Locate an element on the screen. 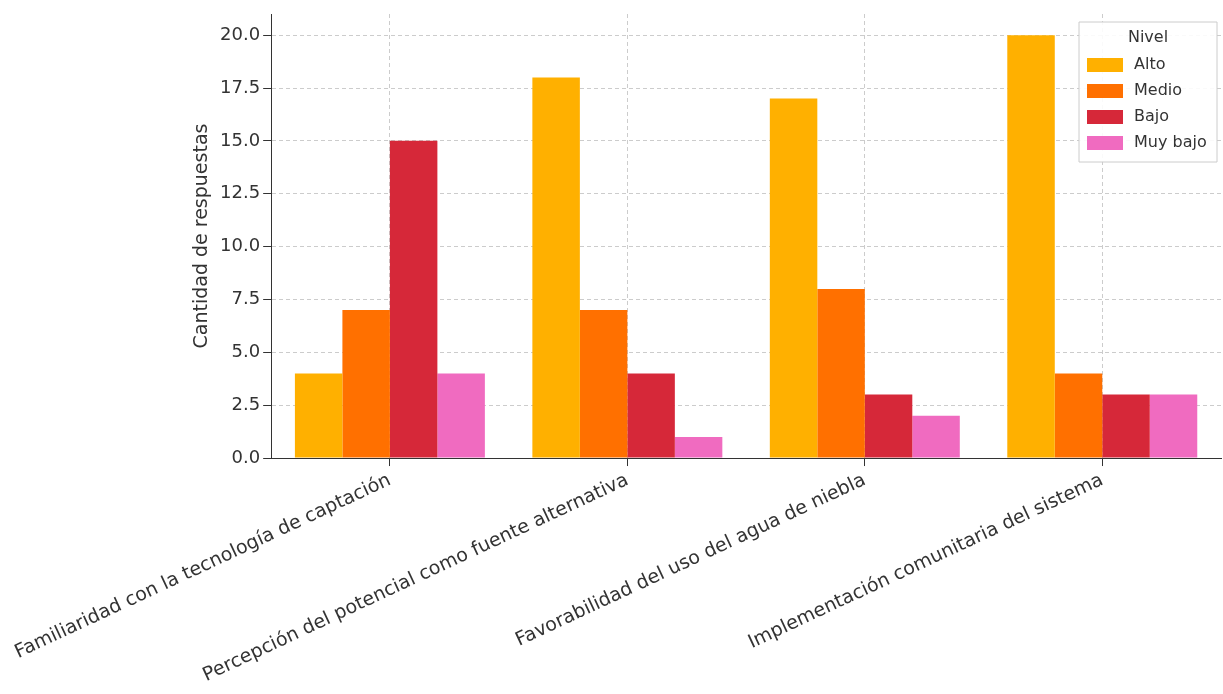 The width and height of the screenshot is (1223, 694). y-tick-label: 10.0 is located at coordinates (240, 245).